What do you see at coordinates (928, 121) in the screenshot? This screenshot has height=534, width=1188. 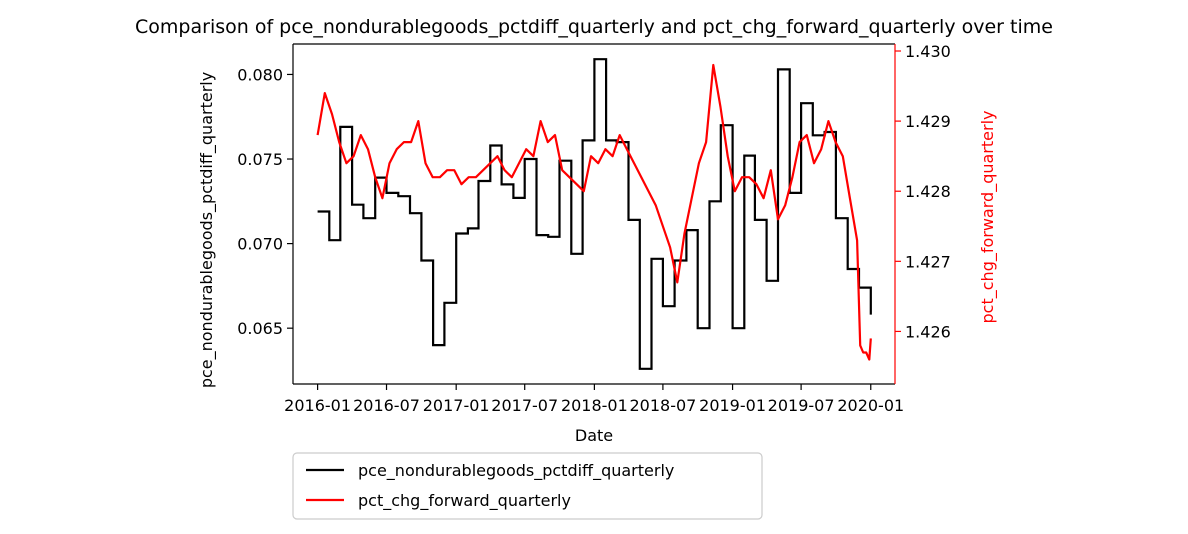 I see `y-right-tick-label: 1.429` at bounding box center [928, 121].